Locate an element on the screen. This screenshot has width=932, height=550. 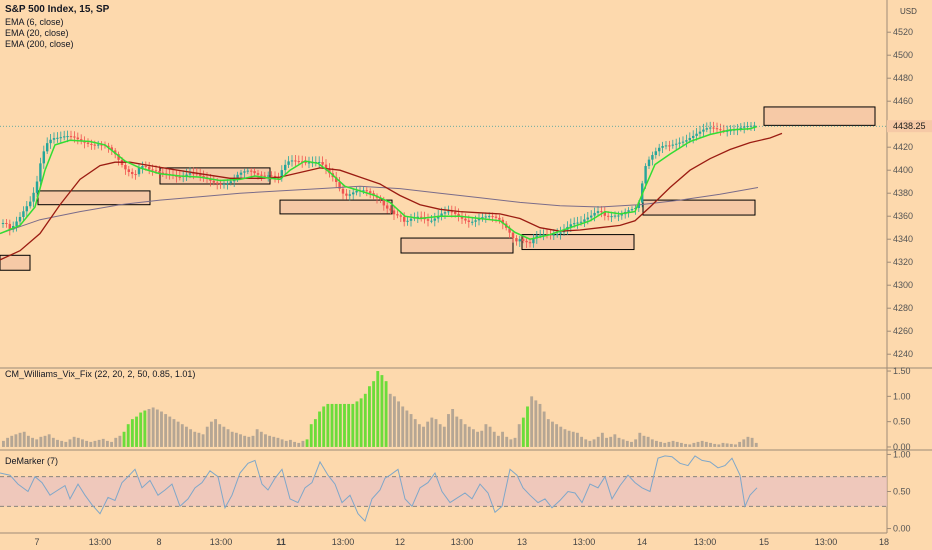
legend-ema200: EMA (200, close) is located at coordinates (39, 44).